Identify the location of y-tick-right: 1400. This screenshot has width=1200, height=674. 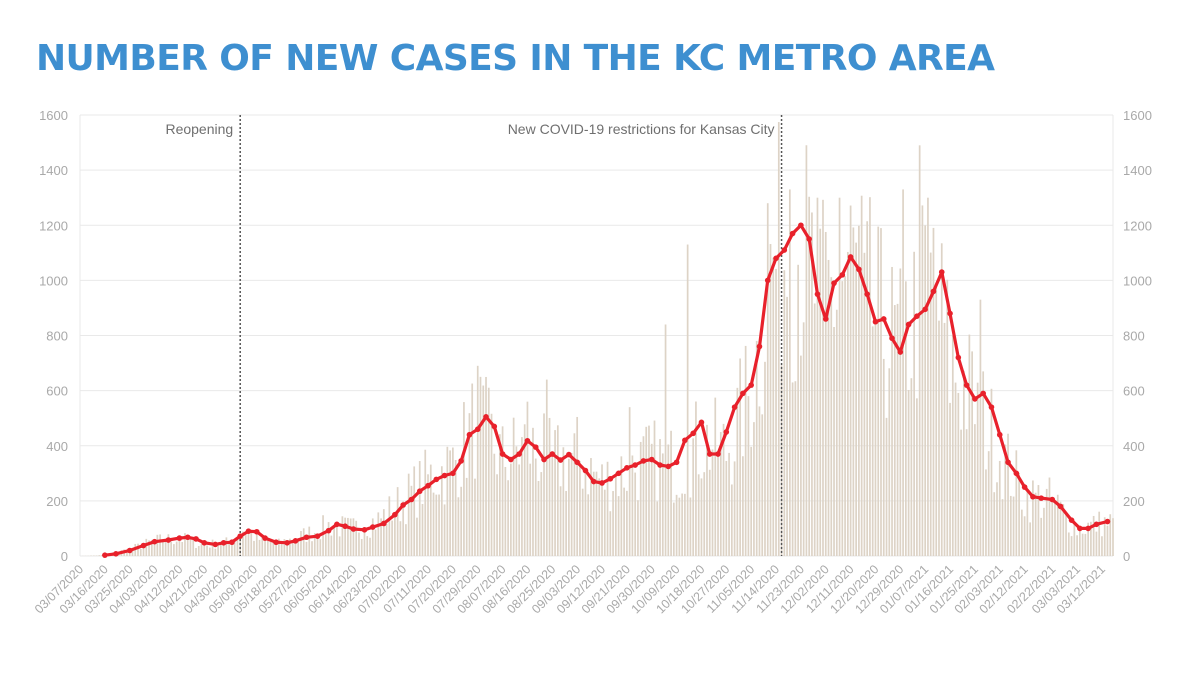
(1137, 170).